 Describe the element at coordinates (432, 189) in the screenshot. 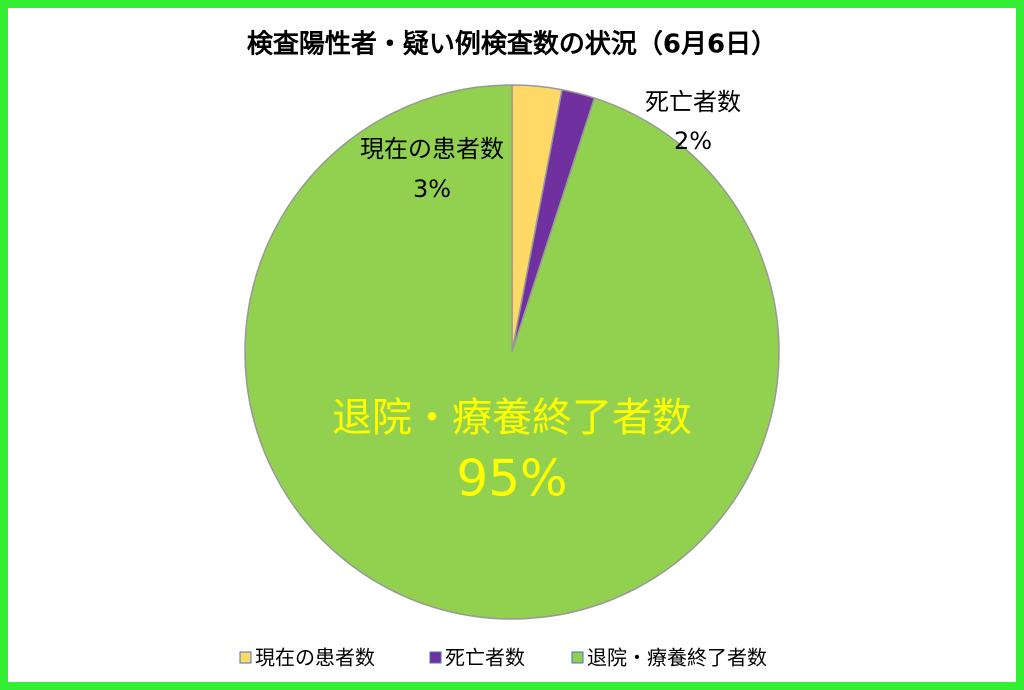

I see `data-label-value: 3%` at that location.